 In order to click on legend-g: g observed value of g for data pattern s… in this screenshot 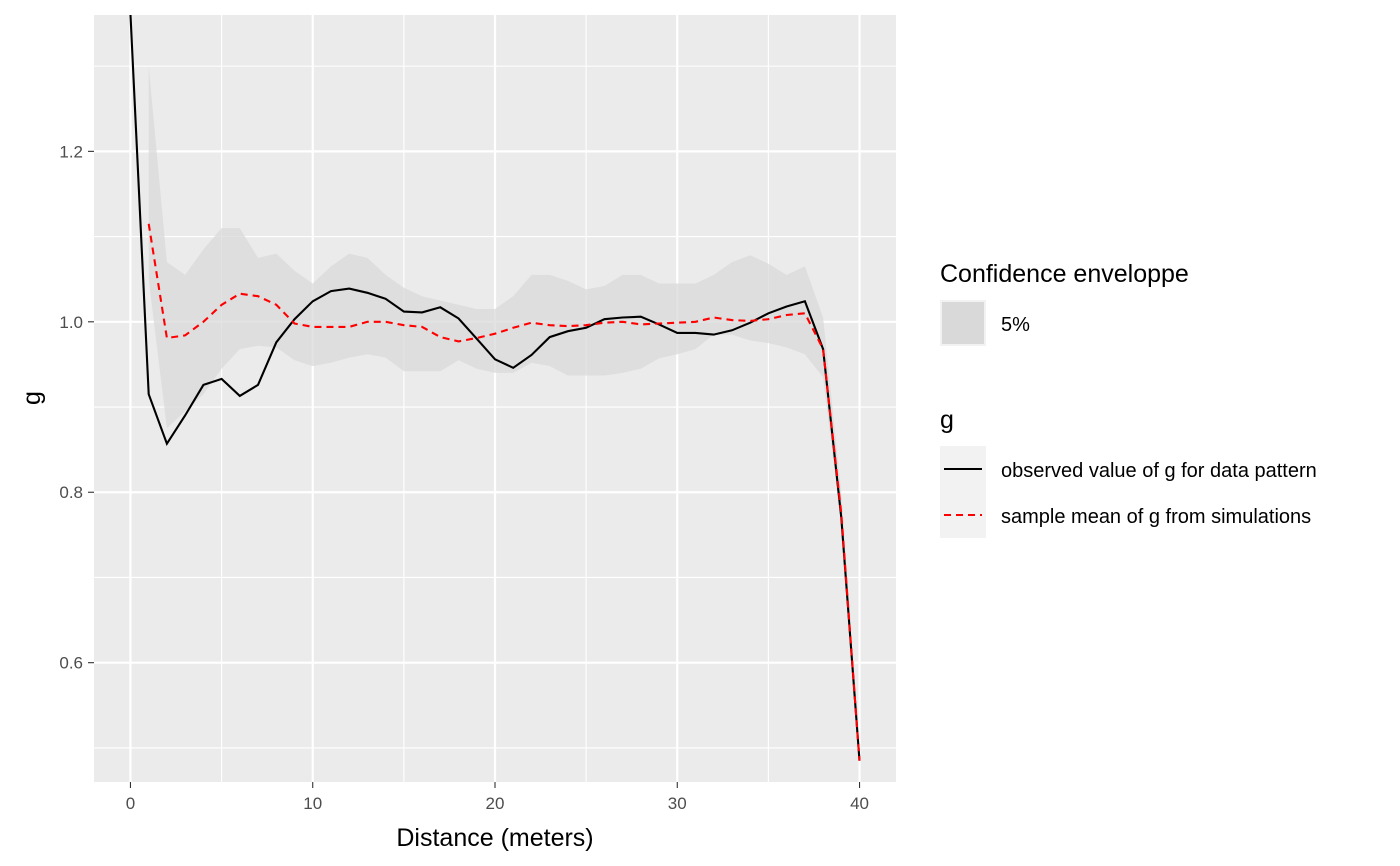, I will do `click(1128, 472)`.